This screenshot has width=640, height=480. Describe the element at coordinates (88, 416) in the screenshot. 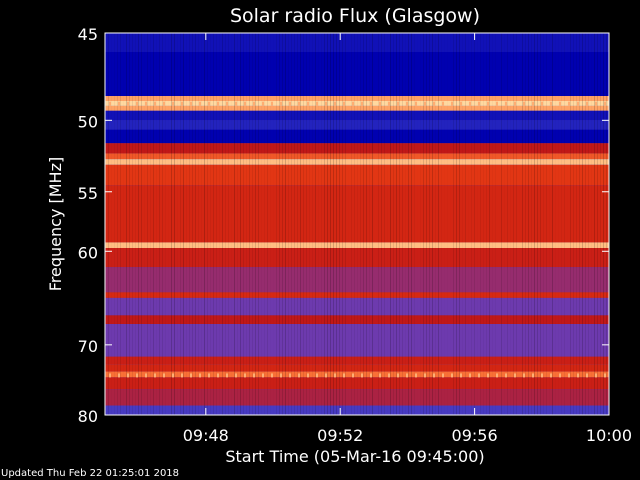

I see `y-tick-label: 80` at that location.